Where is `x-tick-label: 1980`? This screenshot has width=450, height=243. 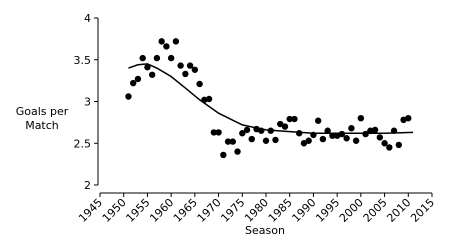
x-tick-label: 1980 is located at coordinates (256, 210).